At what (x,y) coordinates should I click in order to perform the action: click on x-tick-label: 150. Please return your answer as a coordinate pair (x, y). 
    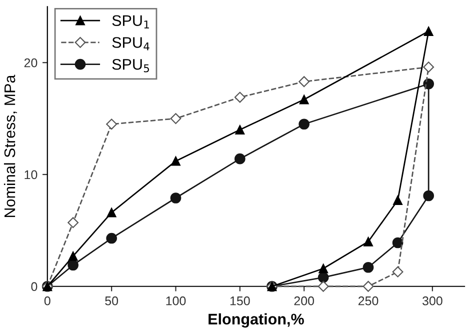
    Looking at the image, I should click on (240, 301).